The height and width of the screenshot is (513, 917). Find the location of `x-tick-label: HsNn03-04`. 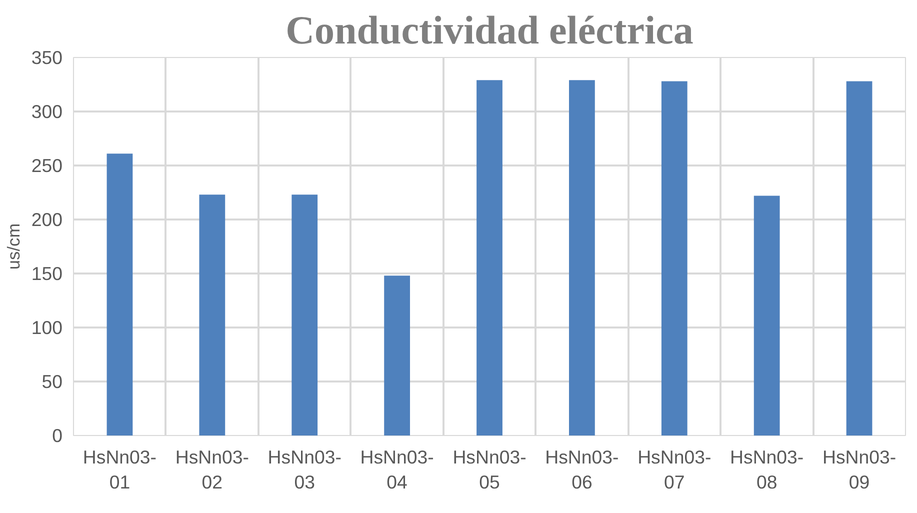

x-tick-label: HsNn03-04 is located at coordinates (397, 469).